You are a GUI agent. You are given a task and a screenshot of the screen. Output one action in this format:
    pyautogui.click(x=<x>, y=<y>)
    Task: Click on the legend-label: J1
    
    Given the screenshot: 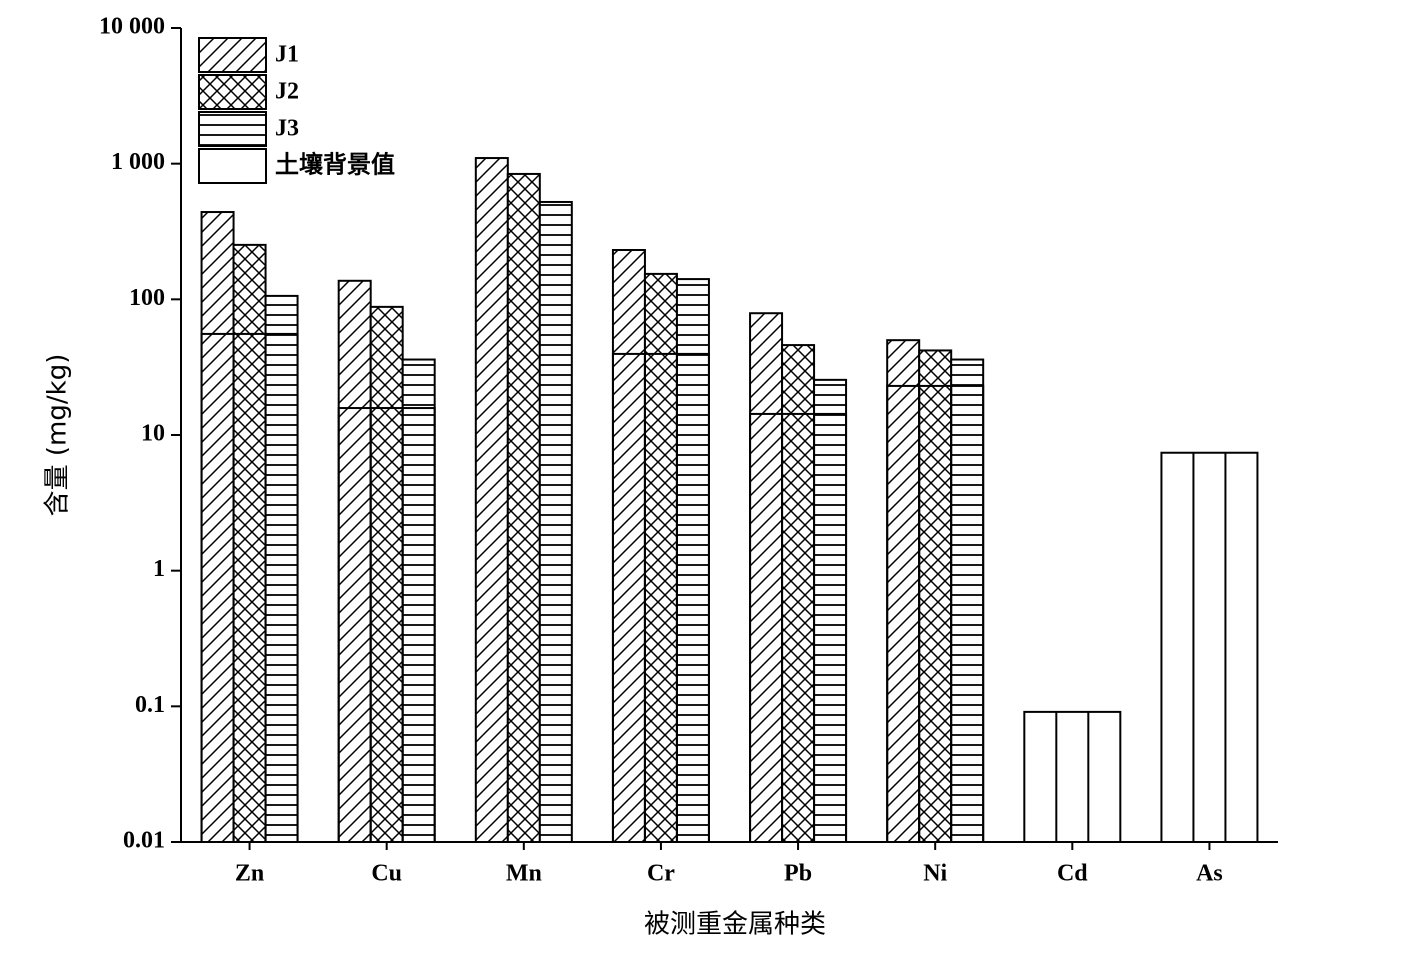 What is the action you would take?
    pyautogui.click(x=287, y=55)
    